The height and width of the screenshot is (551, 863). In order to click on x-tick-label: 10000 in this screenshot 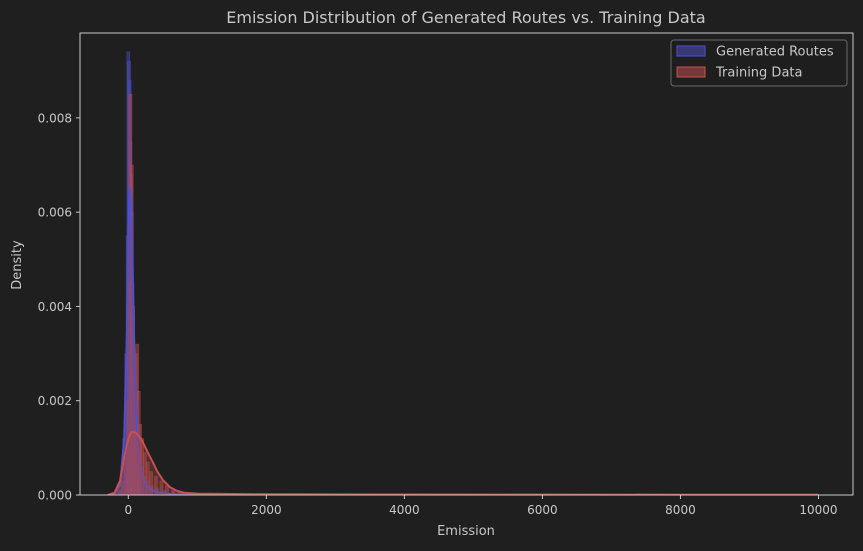, I will do `click(818, 510)`.